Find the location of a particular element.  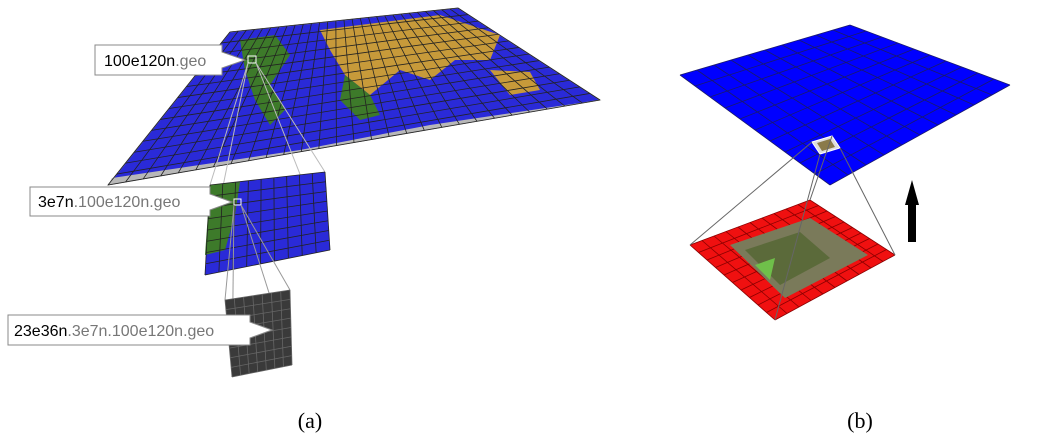

label-tail: .100e120n.geo is located at coordinates (127, 202).